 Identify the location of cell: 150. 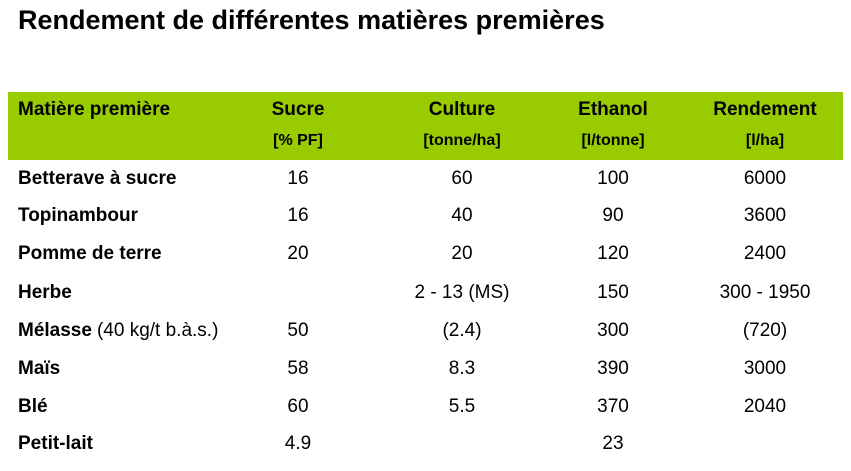
(613, 292).